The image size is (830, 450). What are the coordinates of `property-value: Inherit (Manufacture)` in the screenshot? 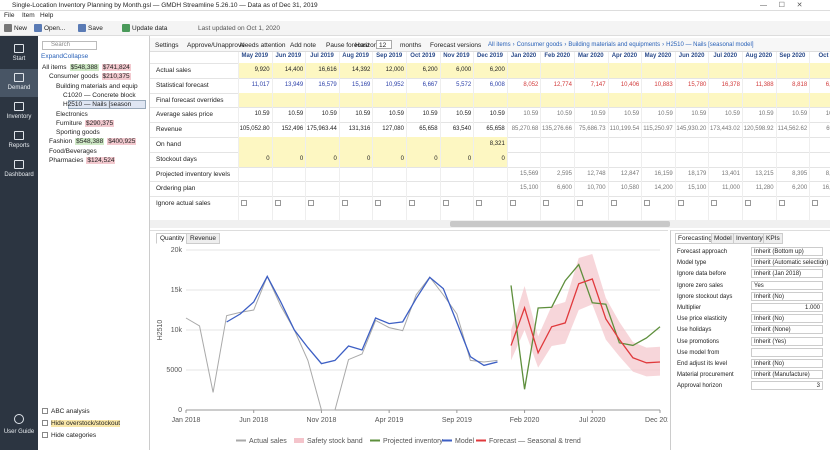 It's located at (787, 375).